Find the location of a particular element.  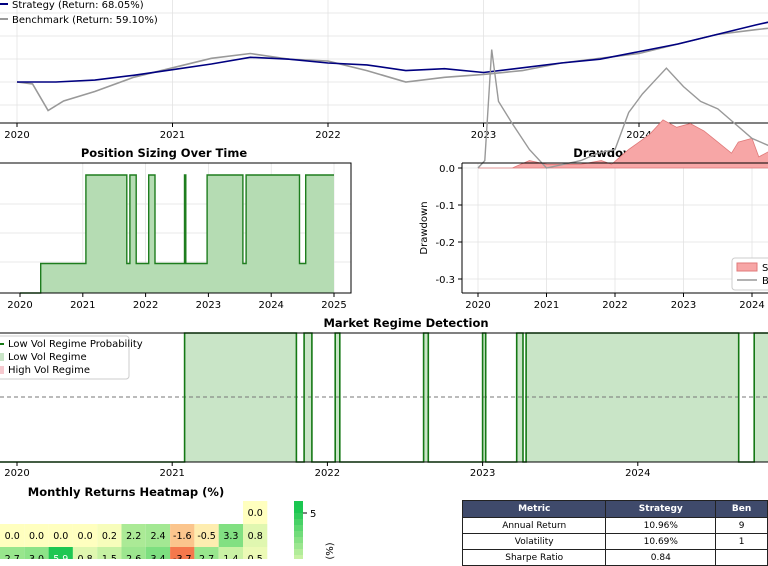

position-title: Position Sizing Over Time is located at coordinates (164, 153).